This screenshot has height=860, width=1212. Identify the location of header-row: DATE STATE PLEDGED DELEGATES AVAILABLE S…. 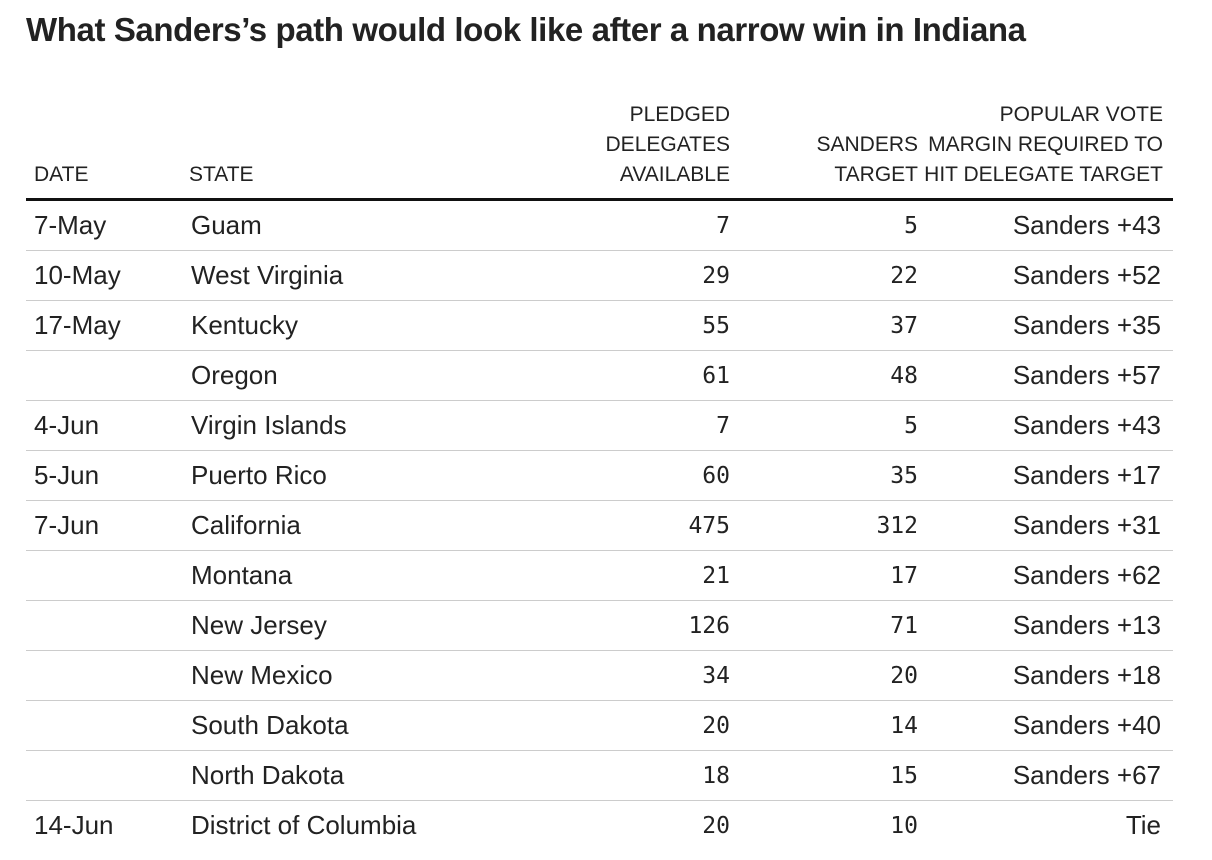
(599, 150).